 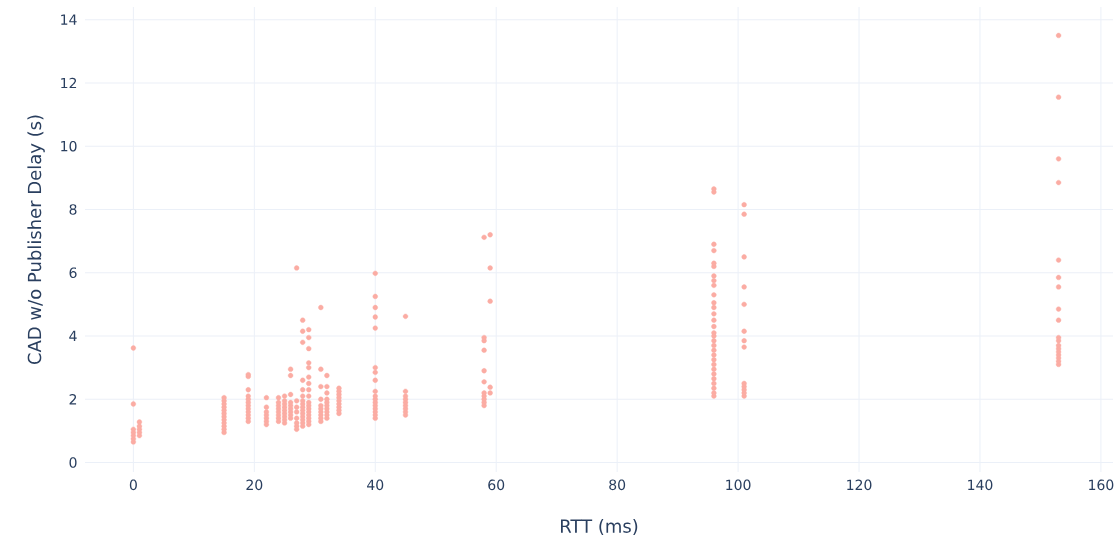 What do you see at coordinates (36, 240) in the screenshot?
I see `y-axis-title: CAD w/o Publisher Delay (s)` at bounding box center [36, 240].